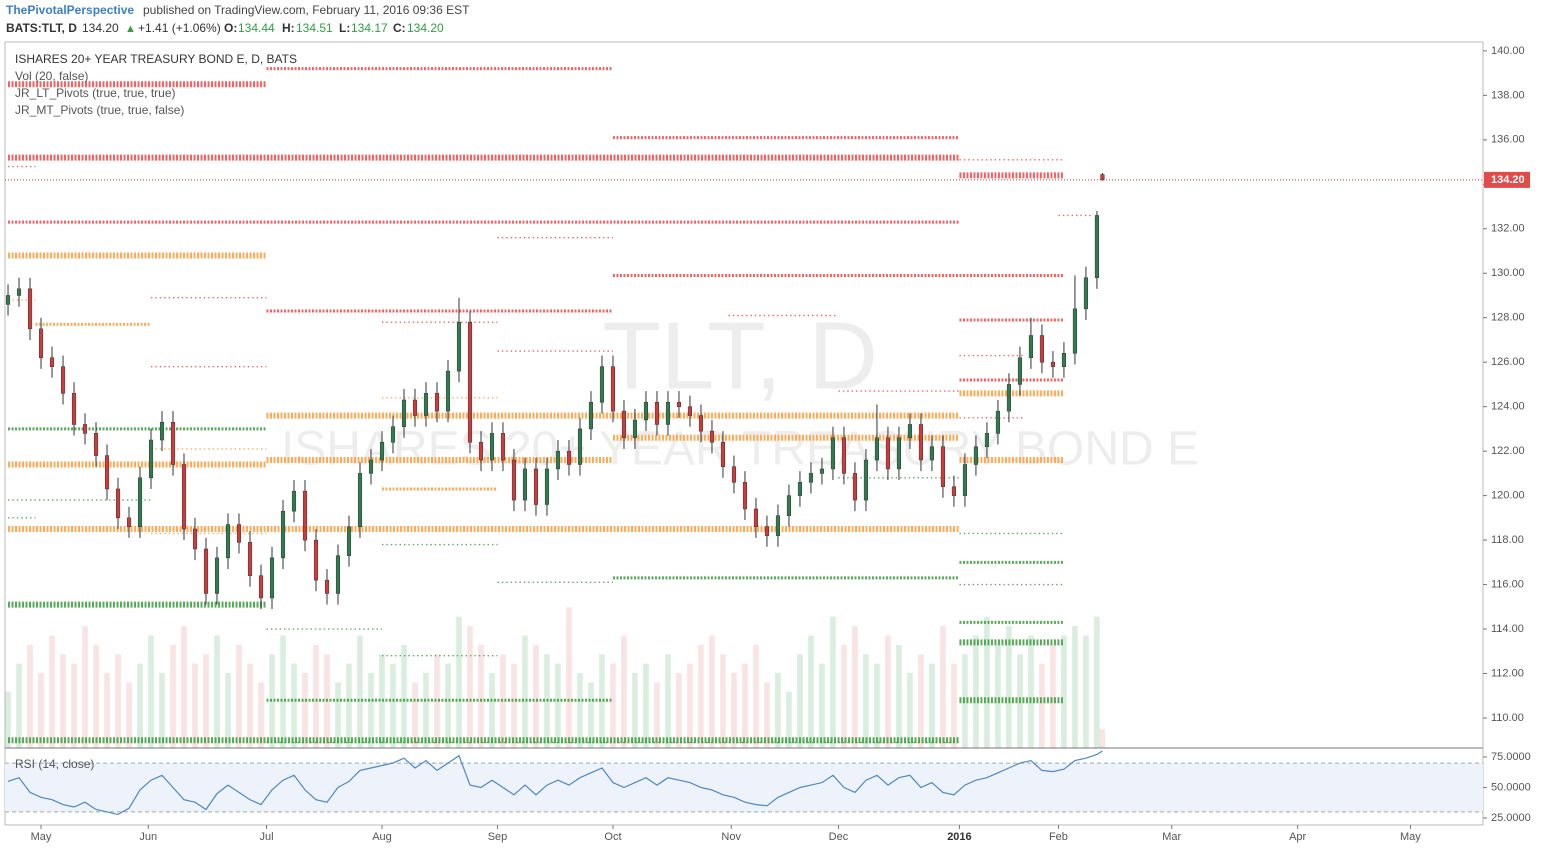 This screenshot has height=850, width=1541. Describe the element at coordinates (1511, 787) in the screenshot. I see `rsi-tick-label: 50.0000` at that location.